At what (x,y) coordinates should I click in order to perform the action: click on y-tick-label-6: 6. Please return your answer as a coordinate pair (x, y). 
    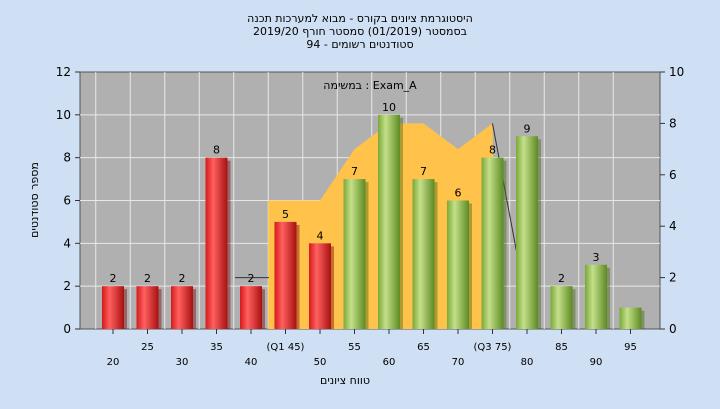
    Looking at the image, I should click on (67, 201).